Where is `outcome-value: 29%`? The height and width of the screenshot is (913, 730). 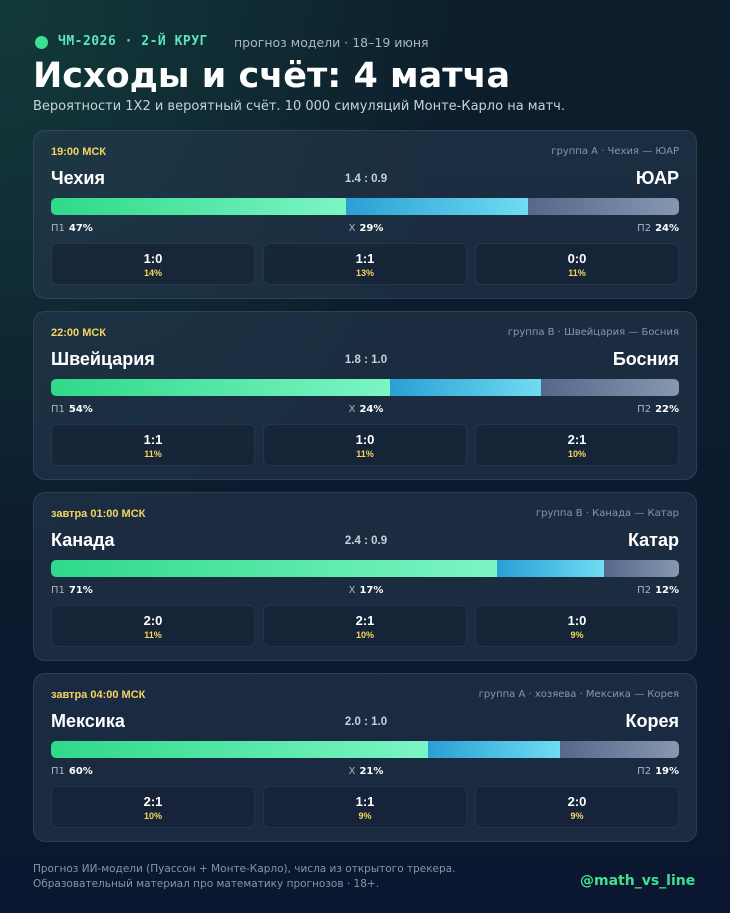 outcome-value: 29% is located at coordinates (371, 228).